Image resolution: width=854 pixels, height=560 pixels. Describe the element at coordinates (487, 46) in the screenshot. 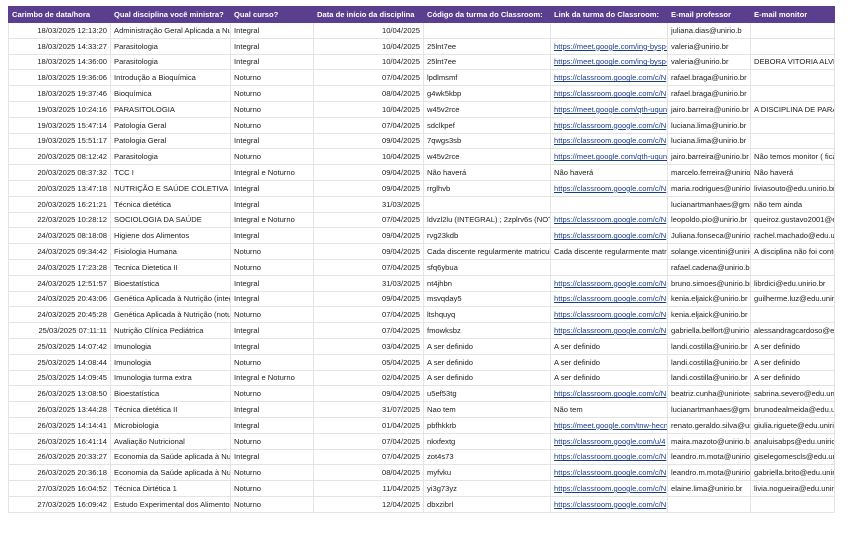

I see `table-cell: 25lnt7ee` at that location.